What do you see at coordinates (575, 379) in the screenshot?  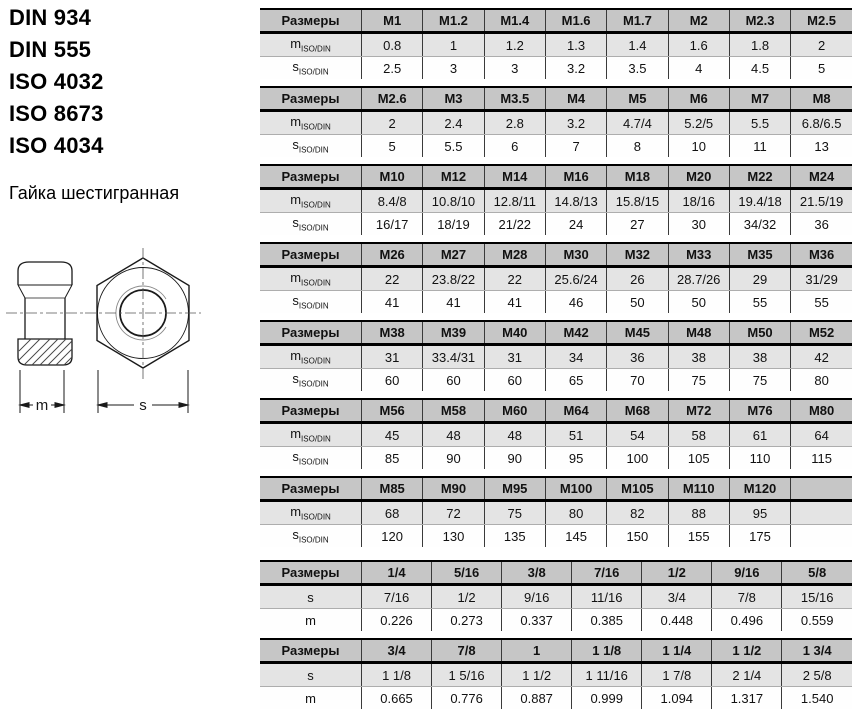 I see `value-cell: 65` at bounding box center [575, 379].